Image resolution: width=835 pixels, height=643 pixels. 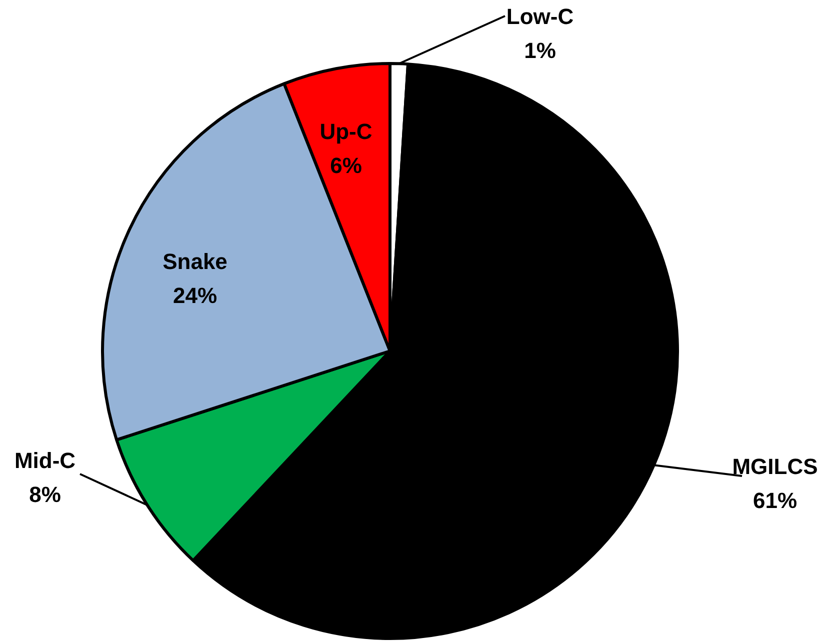 I want to click on data-label: 8%, so click(x=45, y=495).